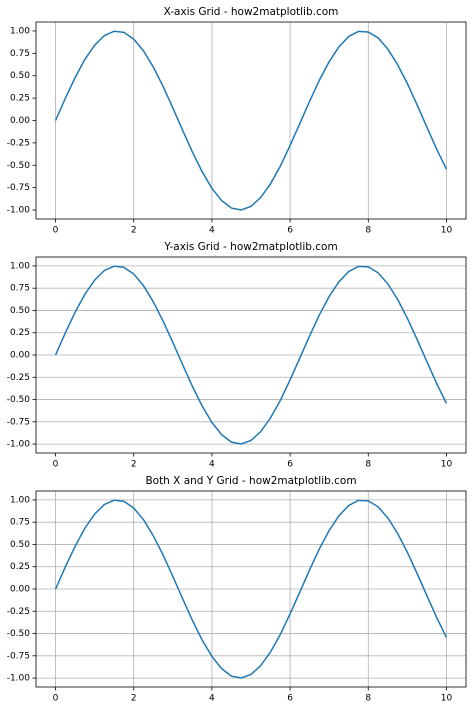  Describe the element at coordinates (251, 12) in the screenshot. I see `chart-title: X-axis Grid - how2matplotlib.com` at that location.